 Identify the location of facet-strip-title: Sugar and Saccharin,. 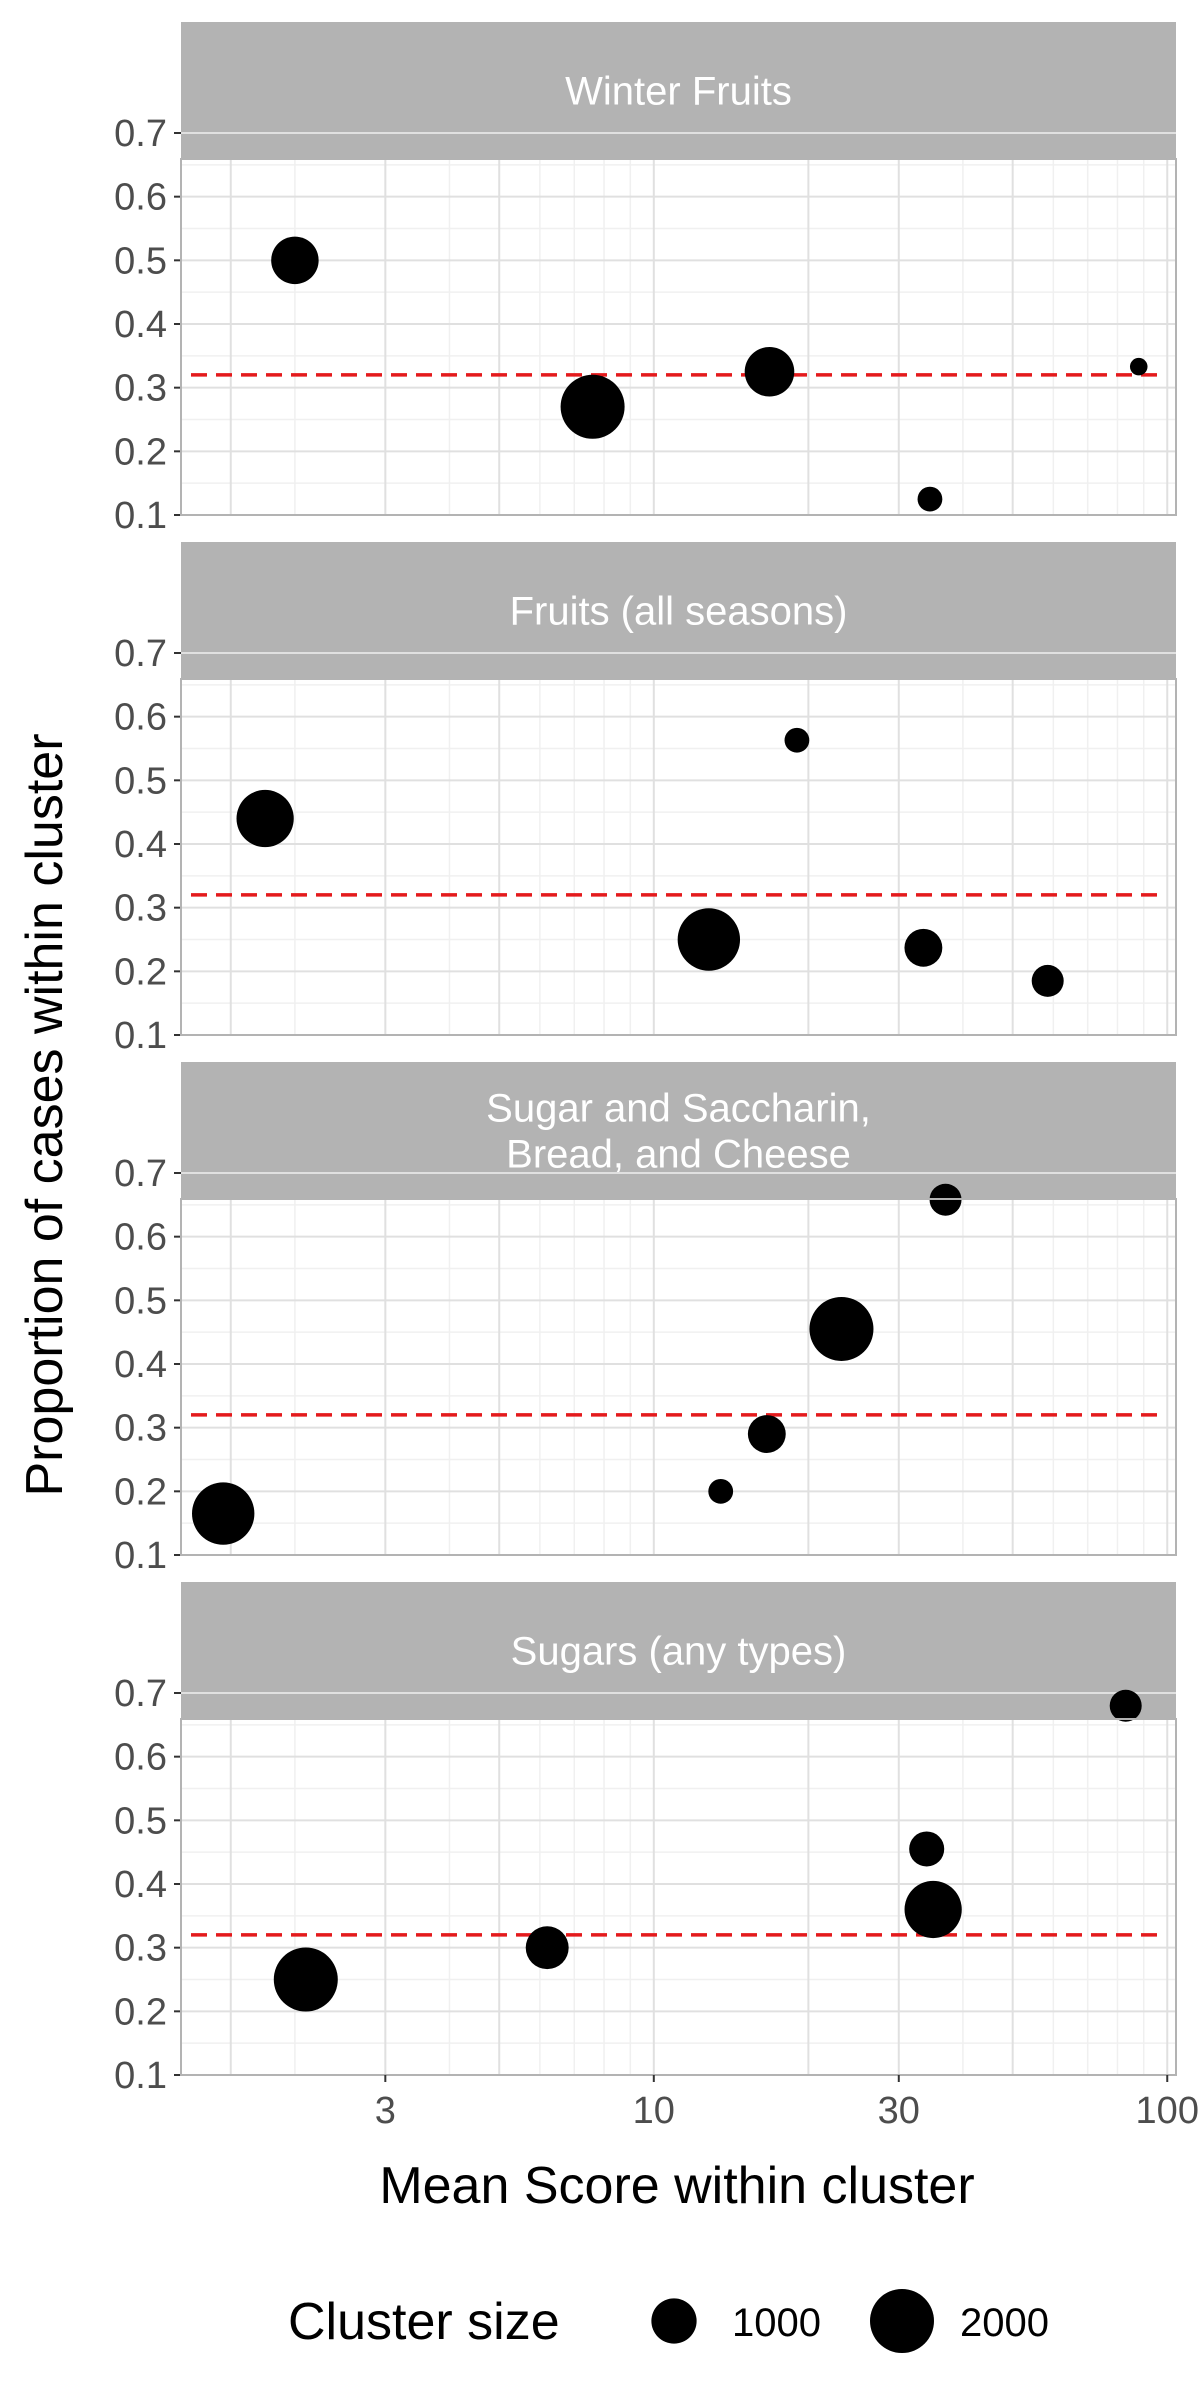
(678, 1109).